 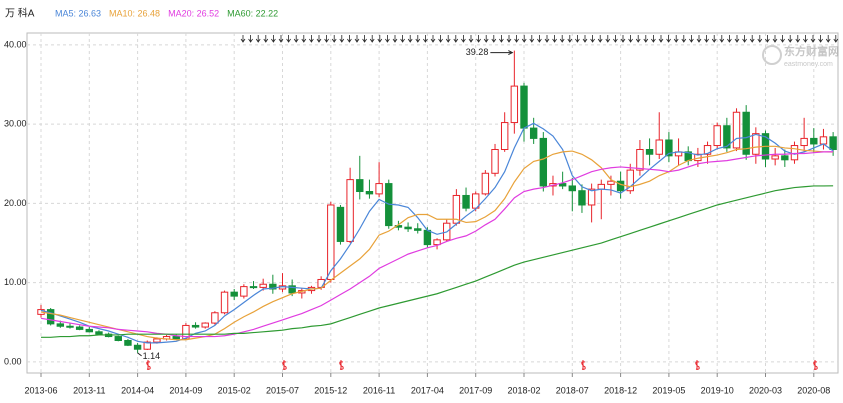 What do you see at coordinates (15, 203) in the screenshot?
I see `y-tick-label: 20.00` at bounding box center [15, 203].